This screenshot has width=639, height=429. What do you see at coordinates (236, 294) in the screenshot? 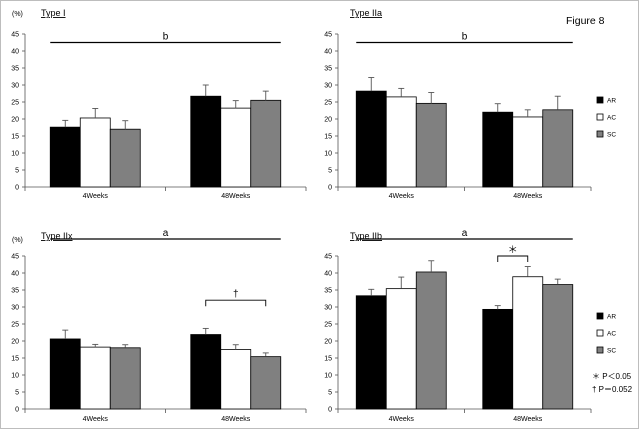
I see `significance-marker: †` at bounding box center [236, 294].